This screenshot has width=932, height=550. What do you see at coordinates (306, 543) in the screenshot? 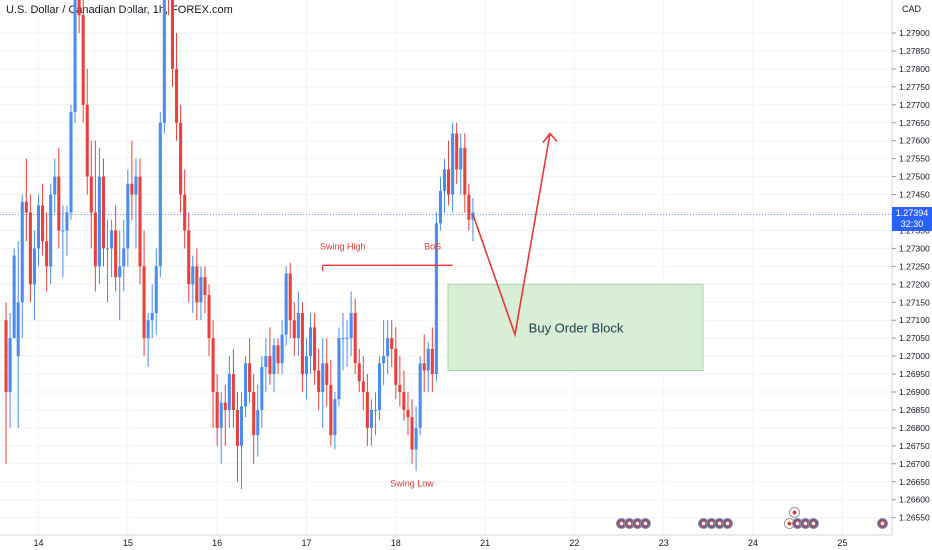
I see `time-tick-label: 17` at bounding box center [306, 543].